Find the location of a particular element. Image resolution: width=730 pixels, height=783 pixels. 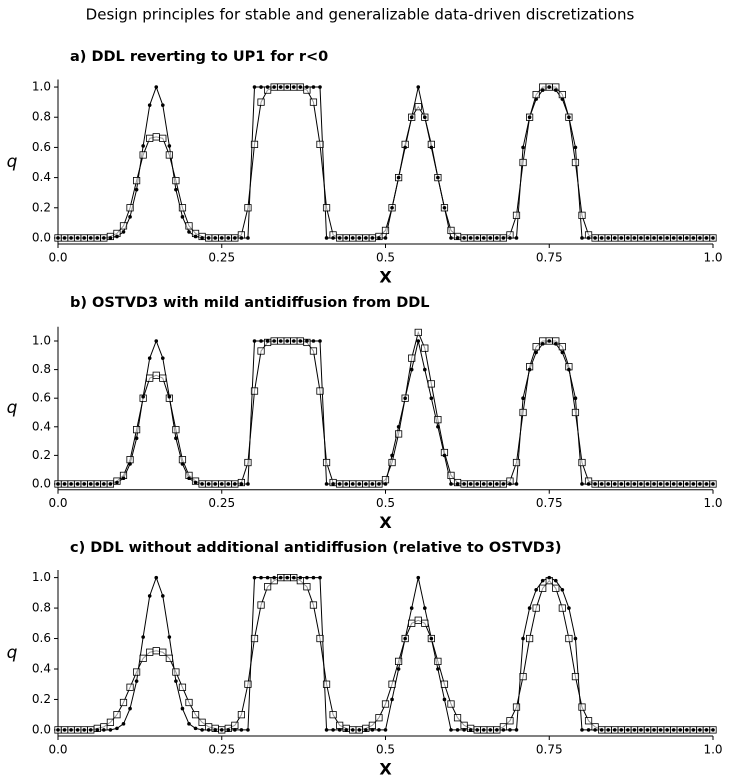

x-axis-label: X is located at coordinates (385, 522).